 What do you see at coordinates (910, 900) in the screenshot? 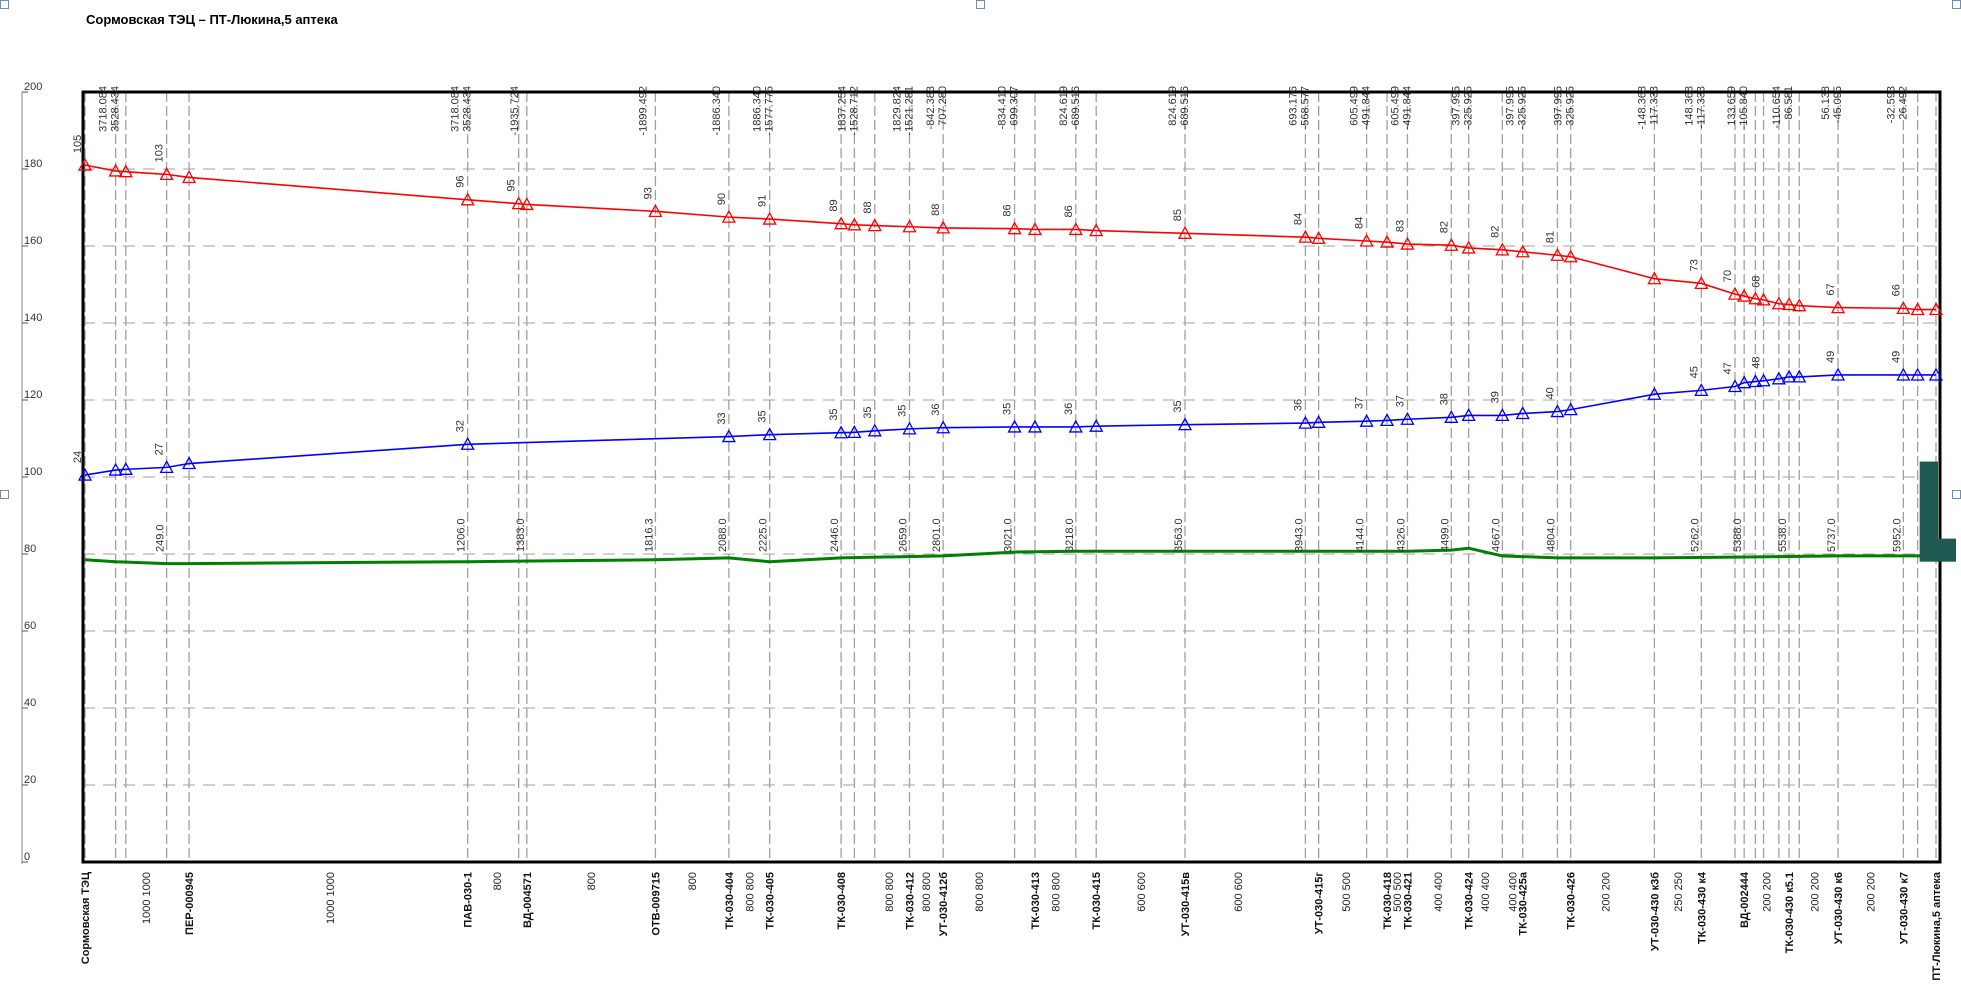
I see `node-label: ТК-030-412` at bounding box center [910, 900].